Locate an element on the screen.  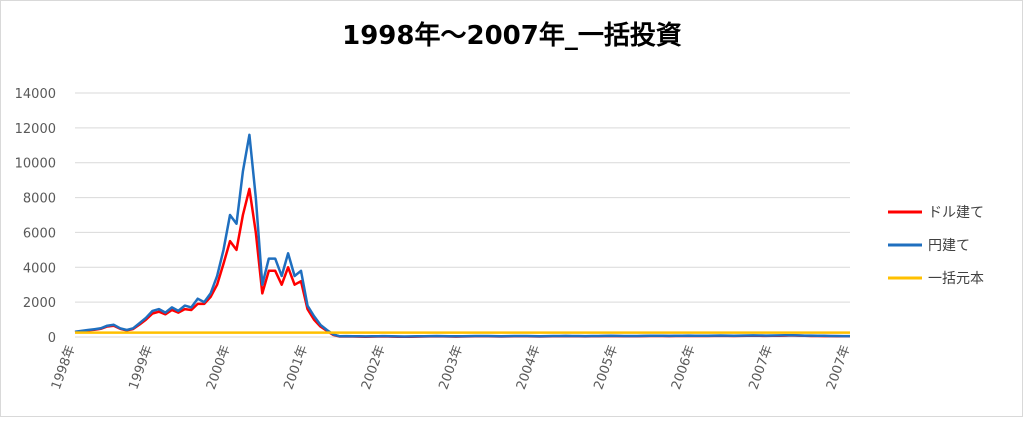
y-tick-label: 10000 is located at coordinates (35, 164).